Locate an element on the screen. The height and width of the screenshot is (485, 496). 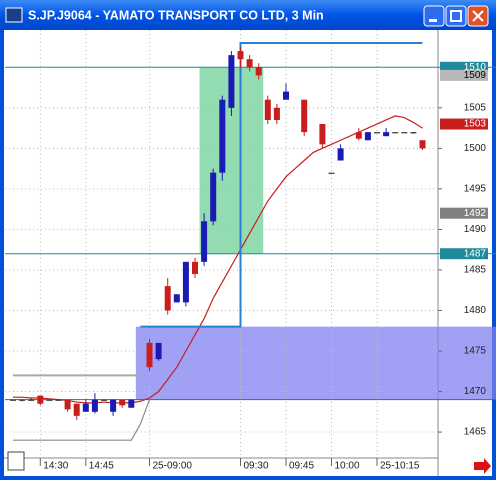
y-tick-label: 1495 is located at coordinates (475, 189).